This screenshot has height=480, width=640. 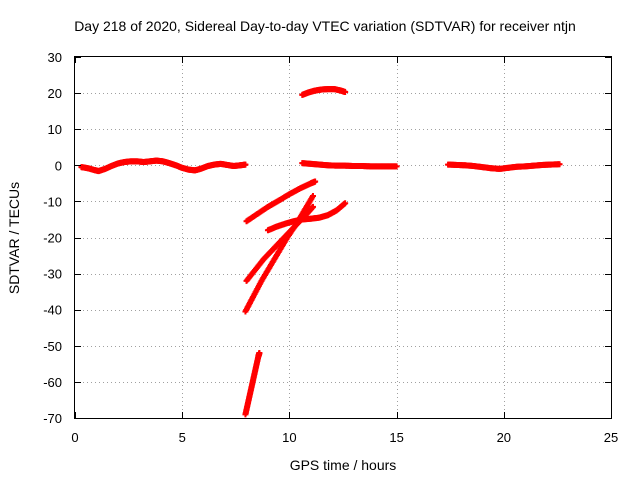 What do you see at coordinates (182, 437) in the screenshot?
I see `x-tick-label: 5` at bounding box center [182, 437].